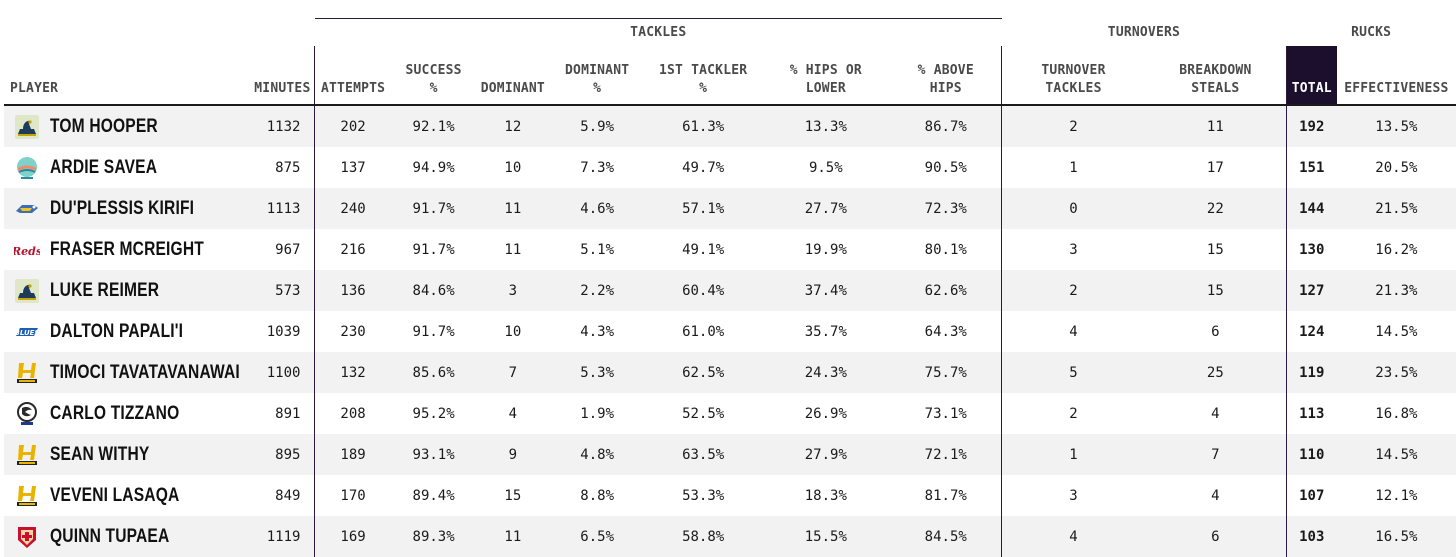  I want to click on player-name: TIMOCI TAVATAVANAWAI, so click(145, 372).